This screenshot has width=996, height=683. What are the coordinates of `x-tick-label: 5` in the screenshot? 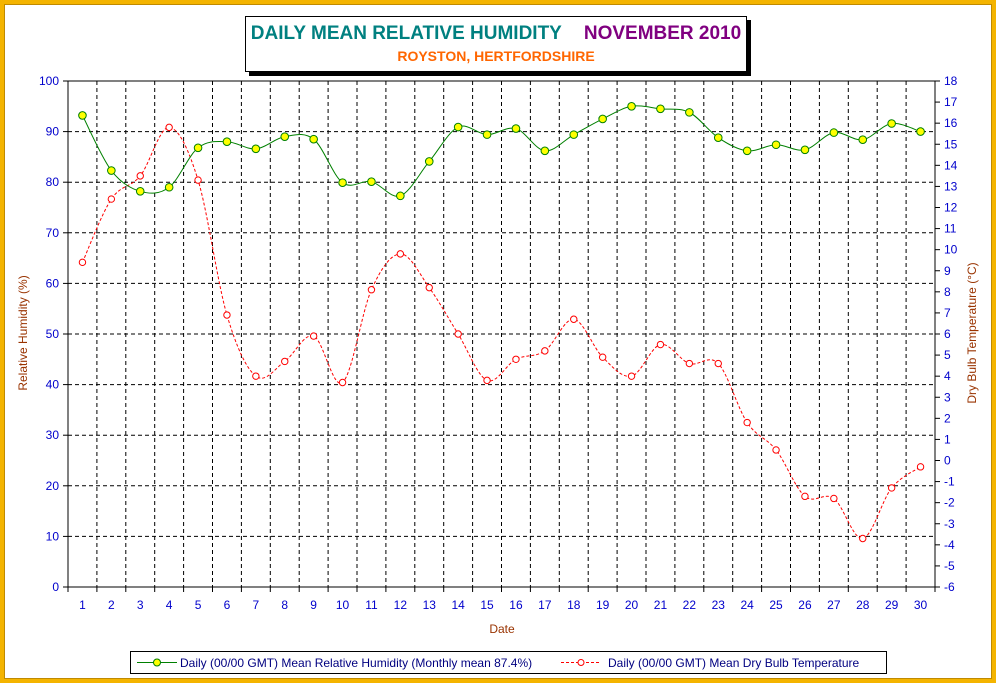 It's located at (198, 605).